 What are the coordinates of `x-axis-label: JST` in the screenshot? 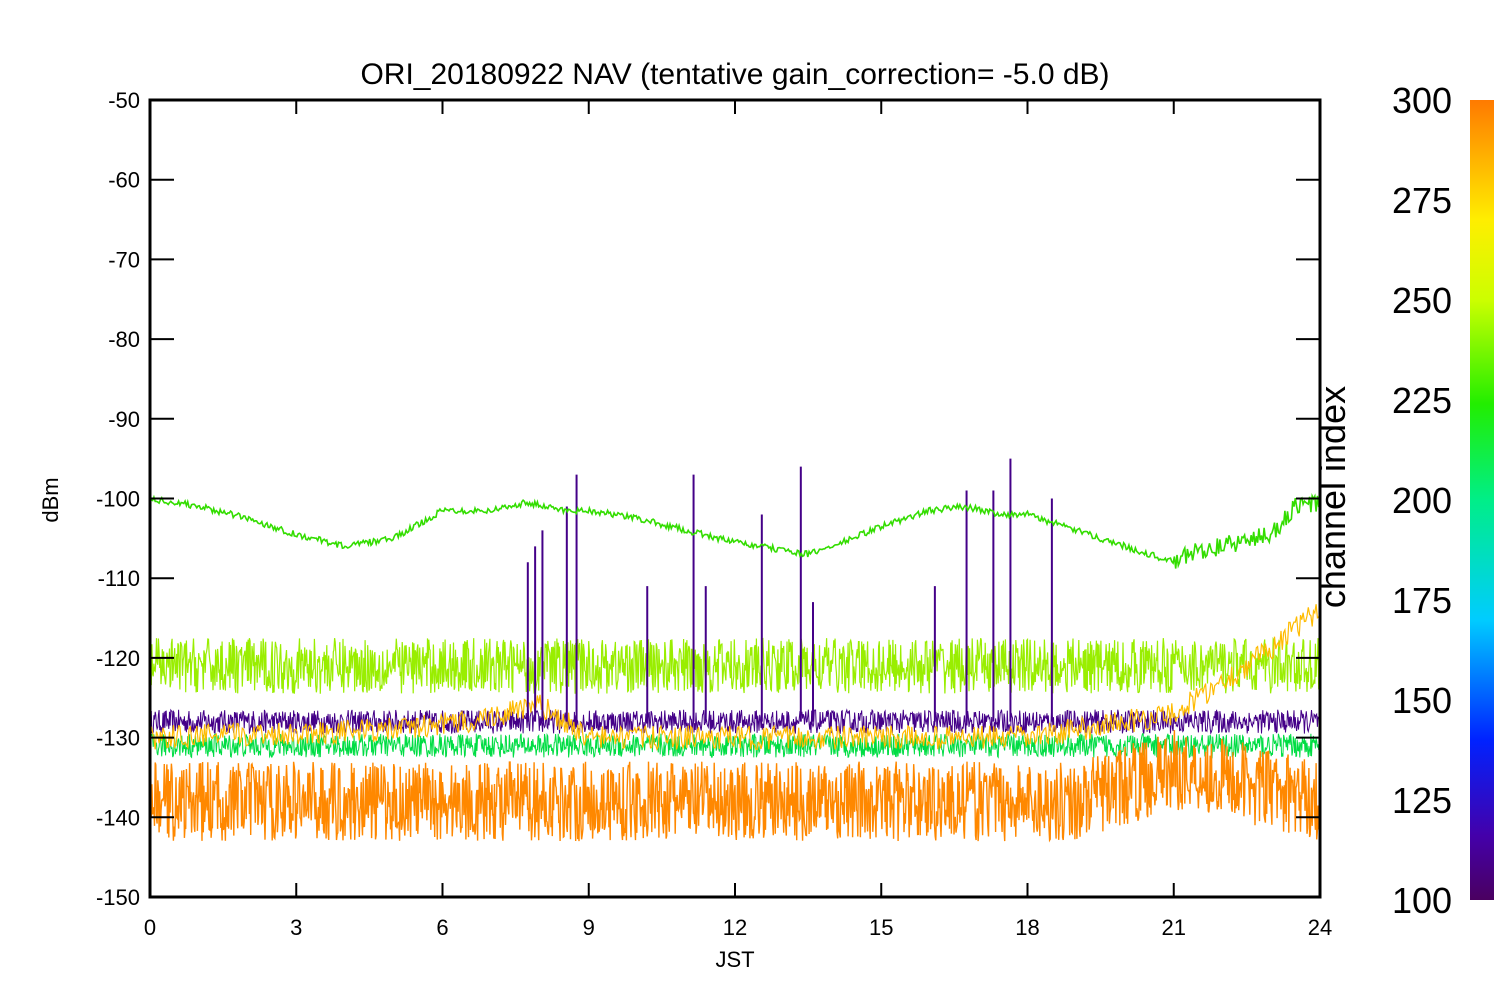 It's located at (734, 959).